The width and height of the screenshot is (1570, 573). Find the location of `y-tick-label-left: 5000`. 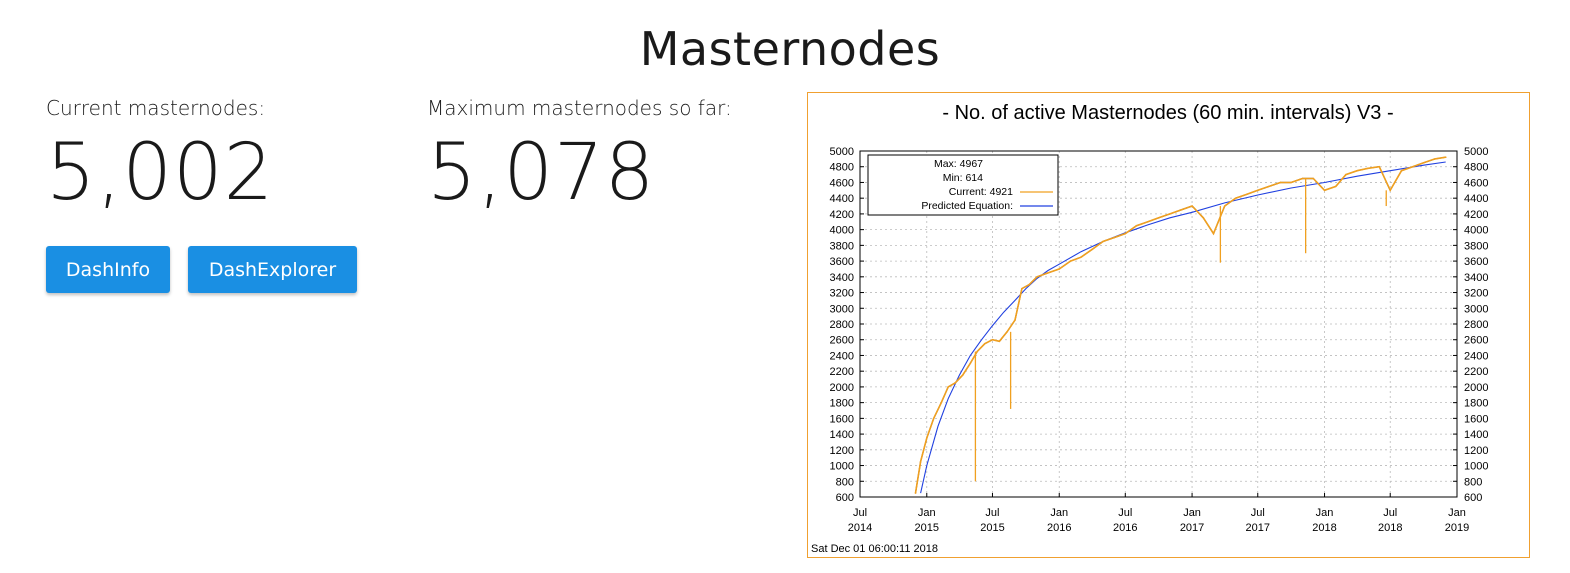

y-tick-label-left: 5000 is located at coordinates (842, 152).